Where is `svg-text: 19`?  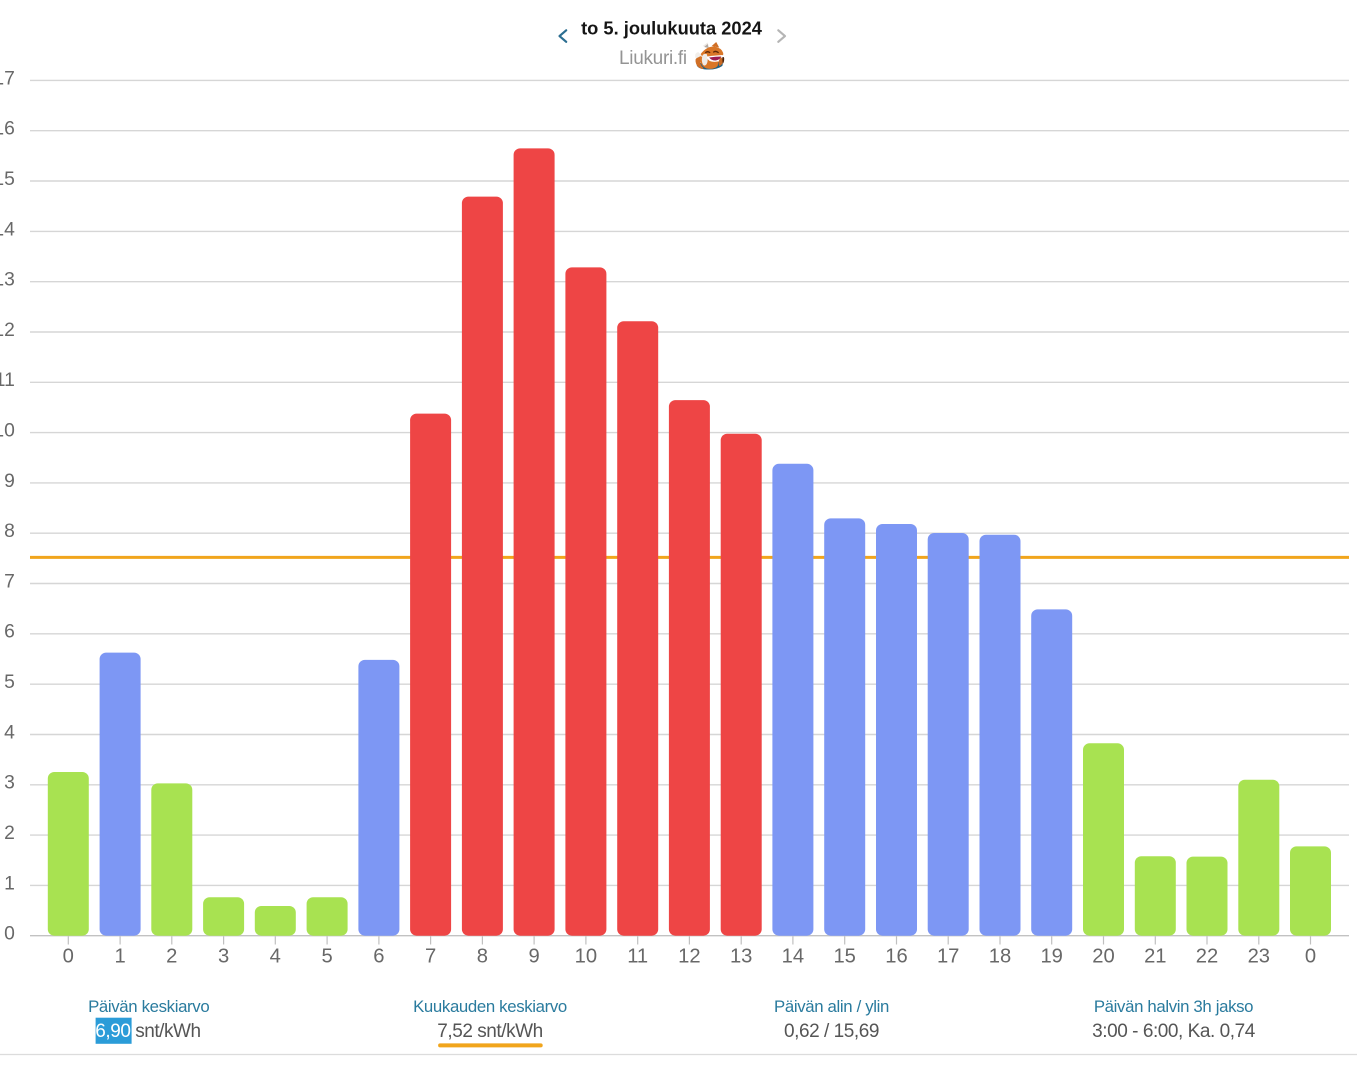 svg-text: 19 is located at coordinates (1051, 956).